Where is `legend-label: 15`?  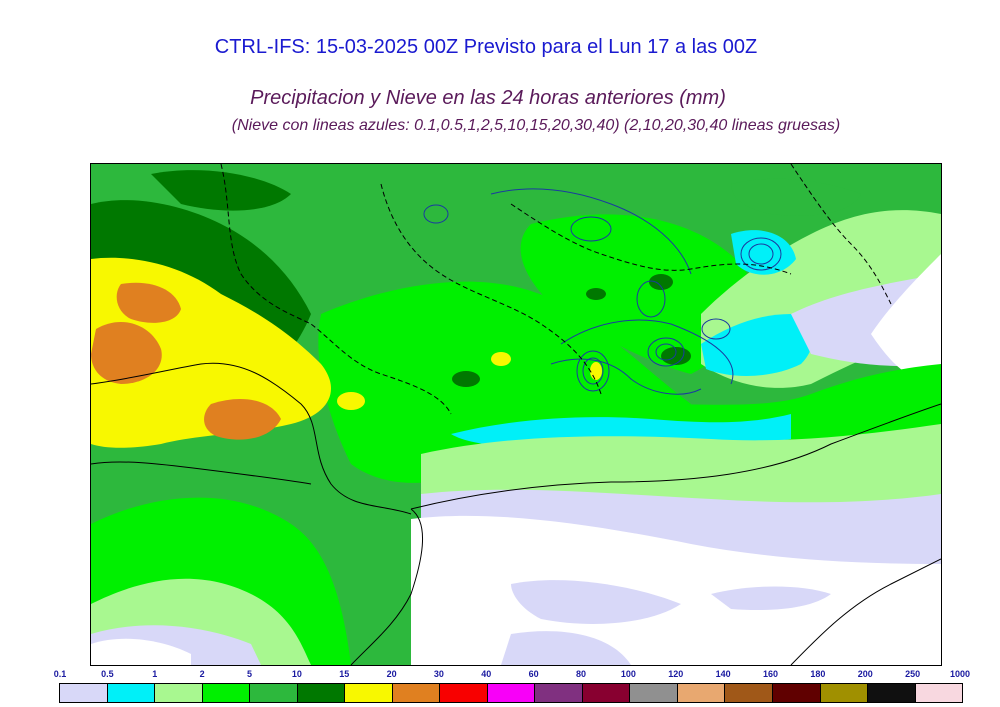
legend-label: 15 is located at coordinates (344, 674).